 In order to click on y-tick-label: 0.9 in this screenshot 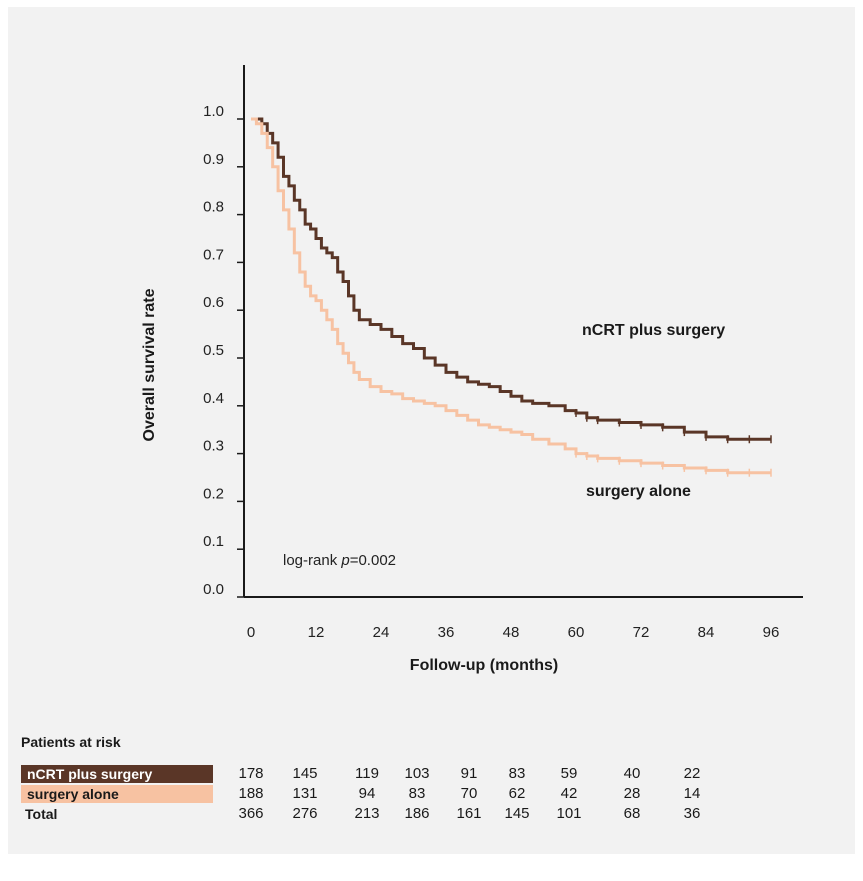, I will do `click(213, 159)`.